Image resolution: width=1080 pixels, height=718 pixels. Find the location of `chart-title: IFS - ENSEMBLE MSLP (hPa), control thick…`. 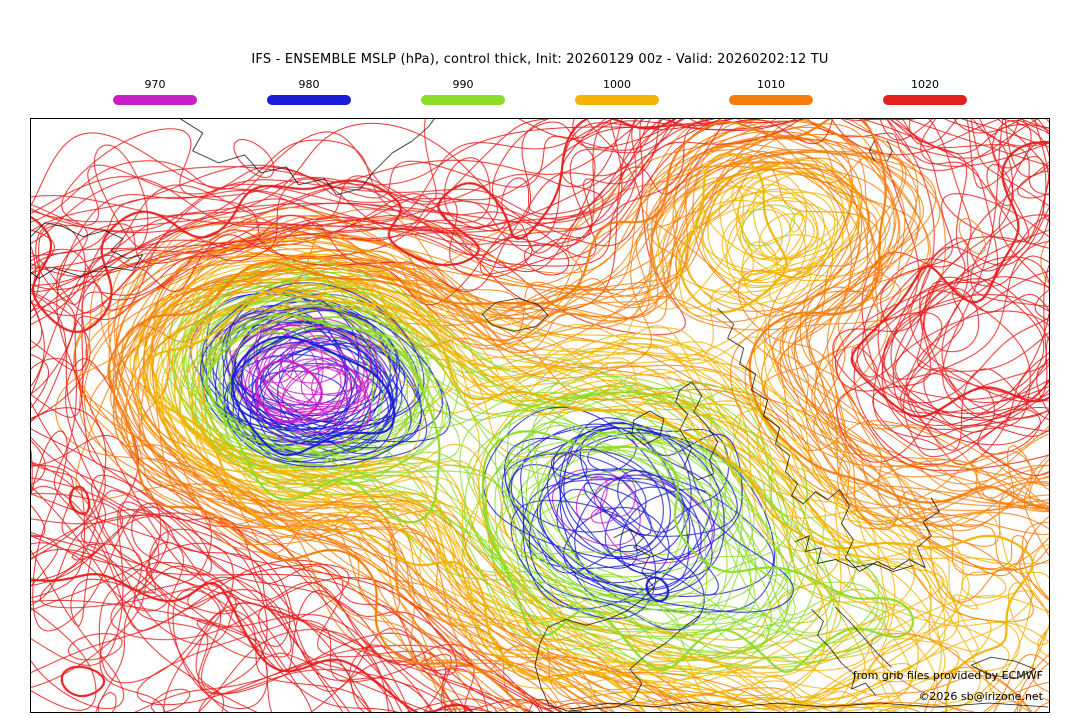

chart-title: IFS - ENSEMBLE MSLP (hPa), control thick… is located at coordinates (540, 59).